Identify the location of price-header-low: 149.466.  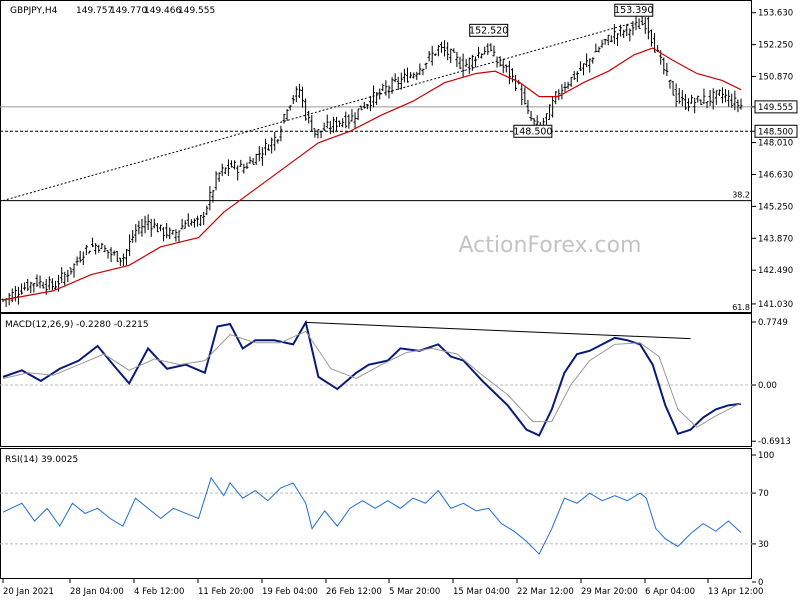
(162, 11).